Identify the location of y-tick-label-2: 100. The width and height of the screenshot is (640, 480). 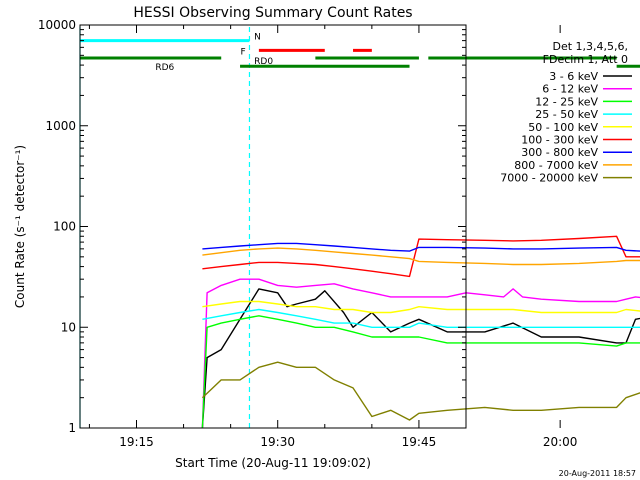
(64, 227).